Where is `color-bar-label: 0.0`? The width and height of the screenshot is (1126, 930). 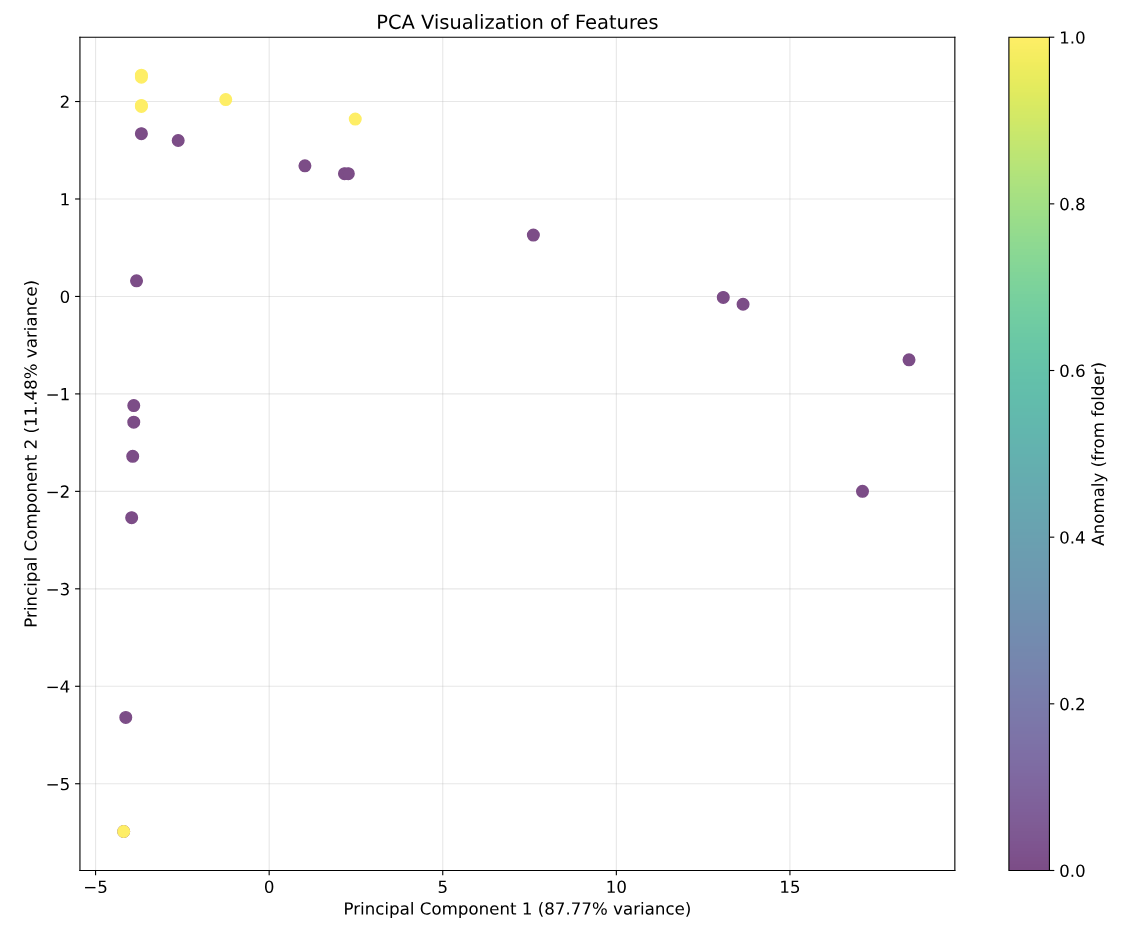 color-bar-label: 0.0 is located at coordinates (1072, 871).